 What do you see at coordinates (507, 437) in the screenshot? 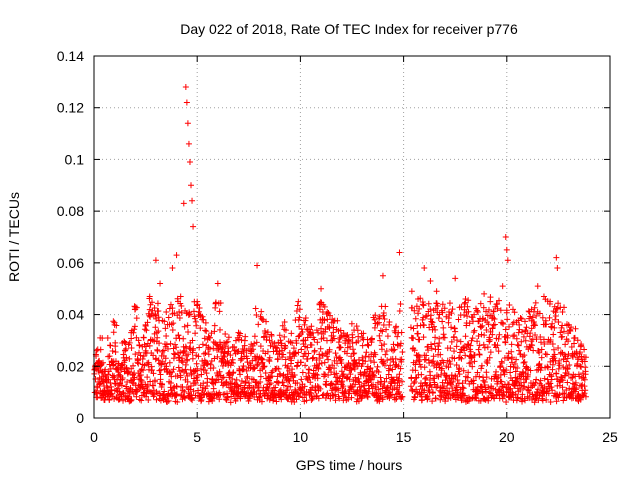
I see `x-tick-label: 20` at bounding box center [507, 437].